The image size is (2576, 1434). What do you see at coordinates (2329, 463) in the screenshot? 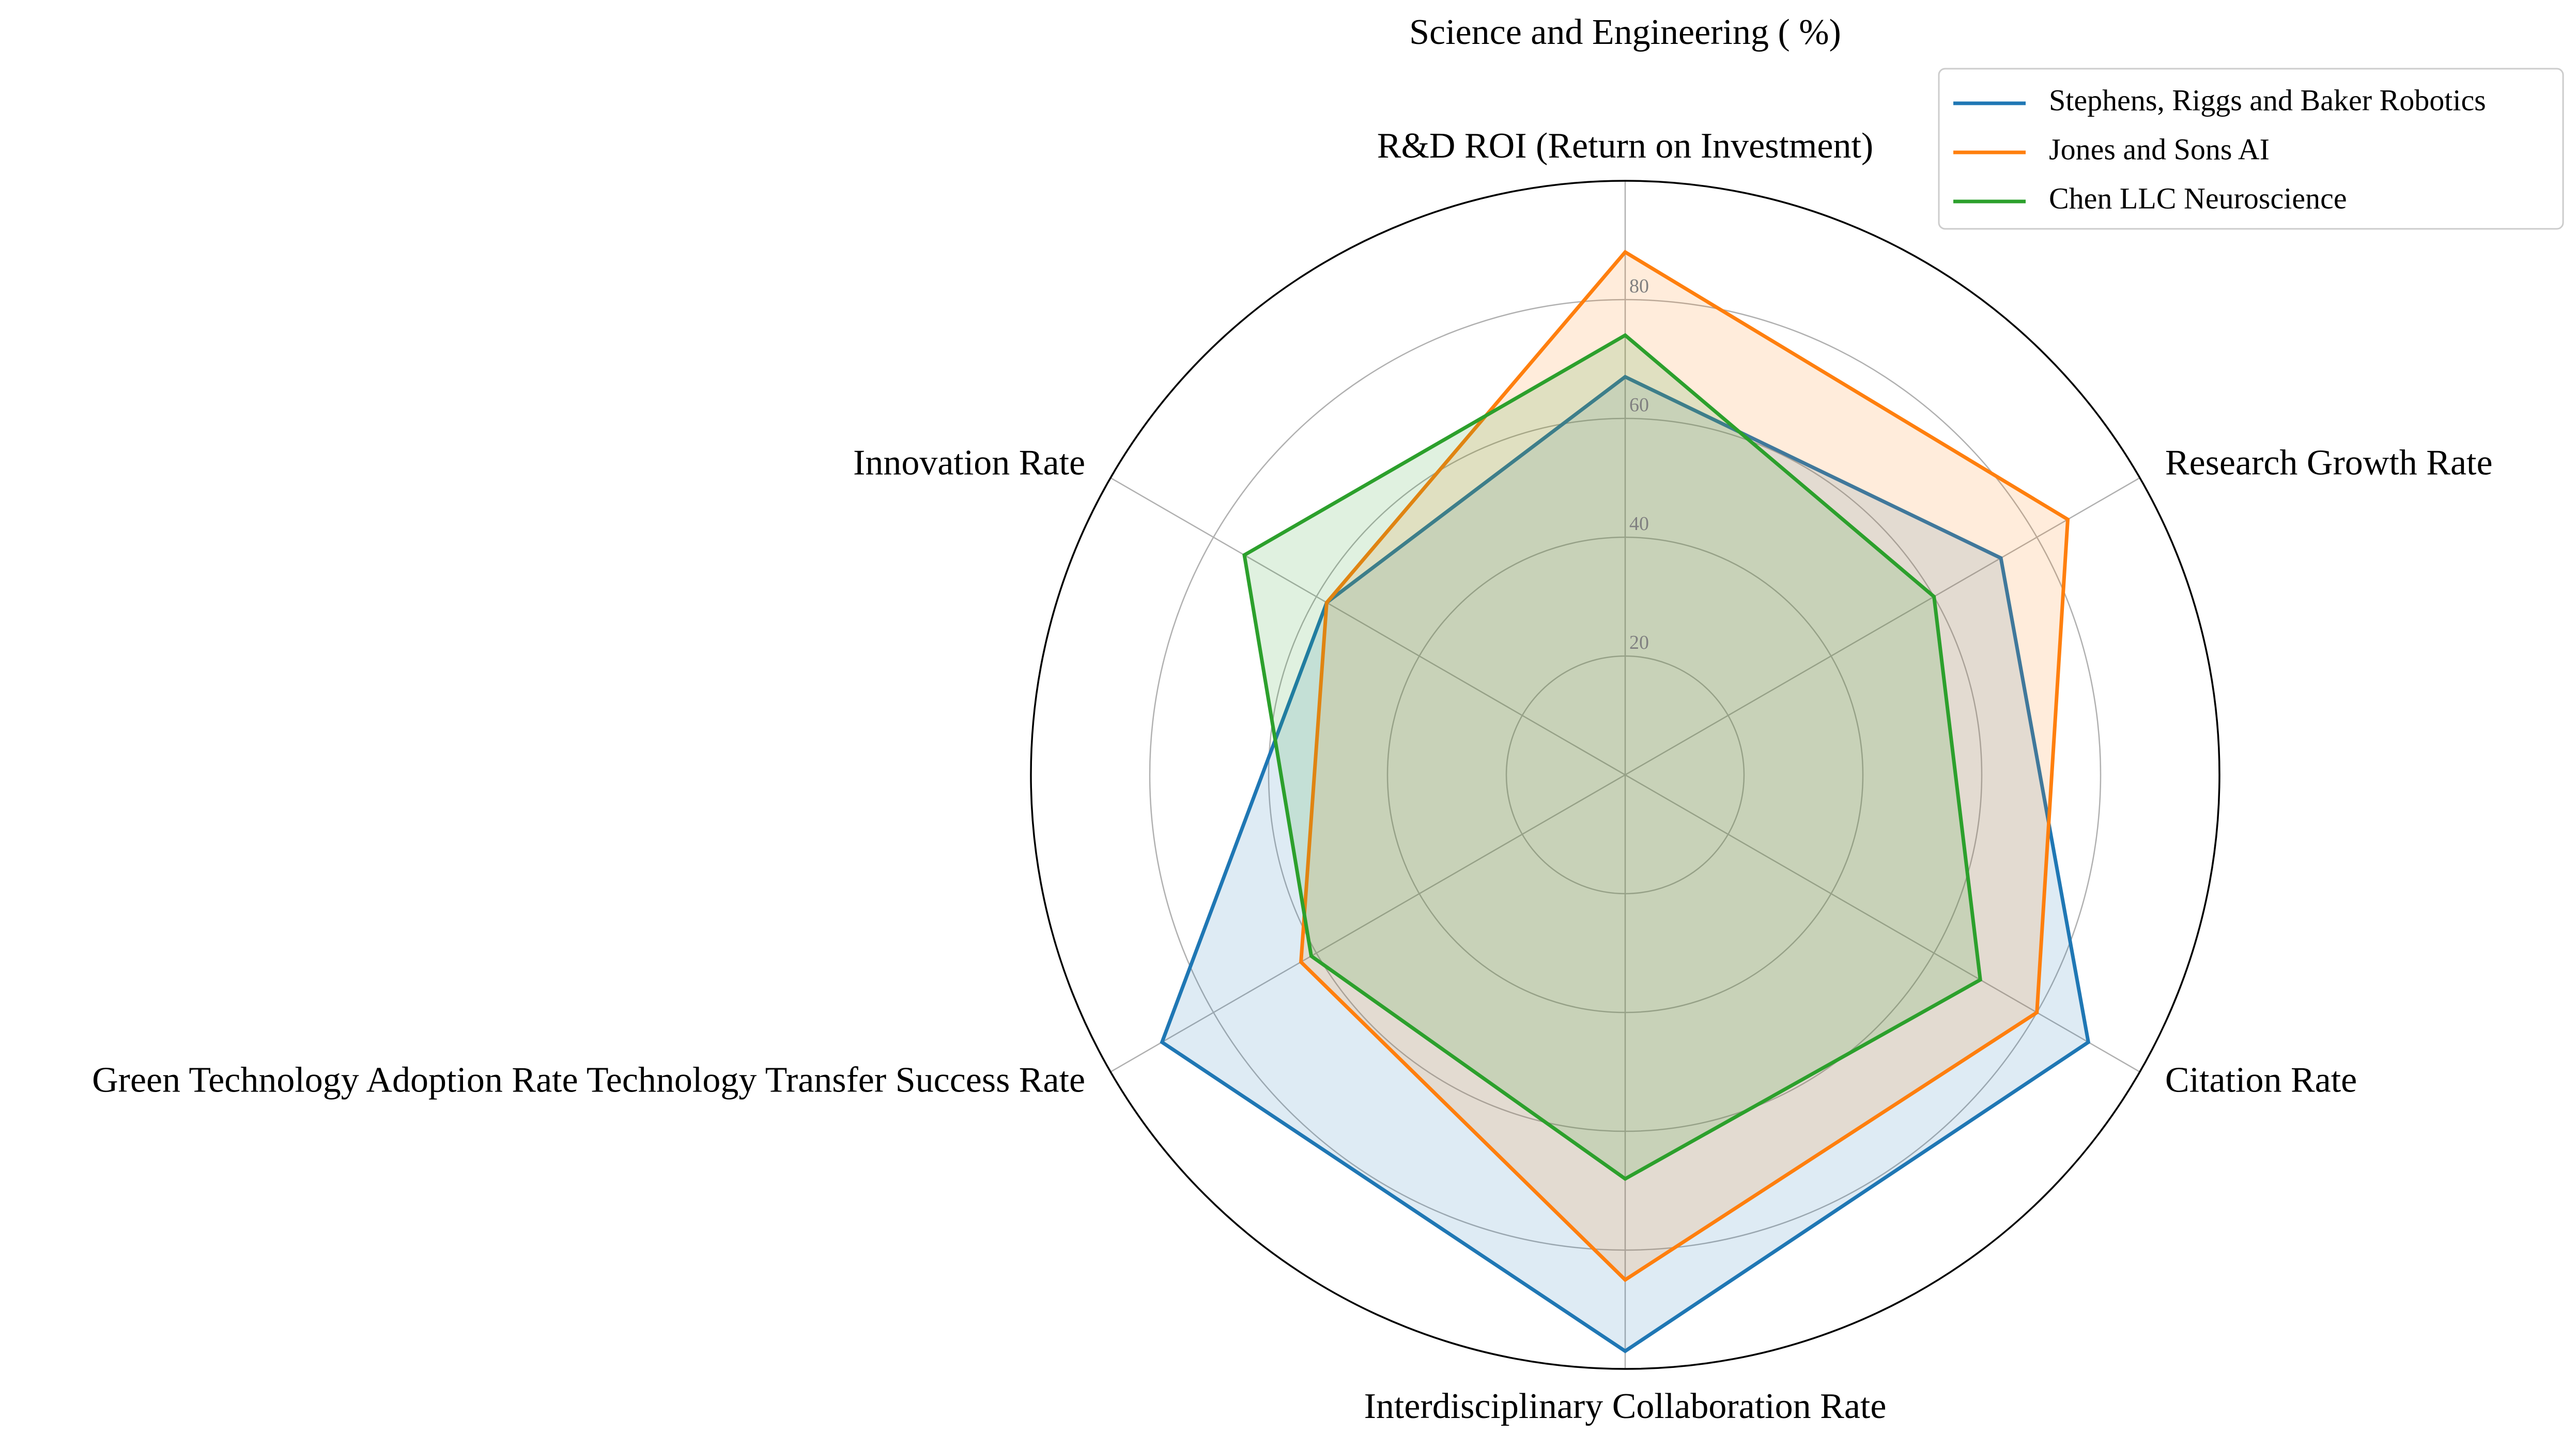
I see `axis-label: Research Growth Rate` at bounding box center [2329, 463].